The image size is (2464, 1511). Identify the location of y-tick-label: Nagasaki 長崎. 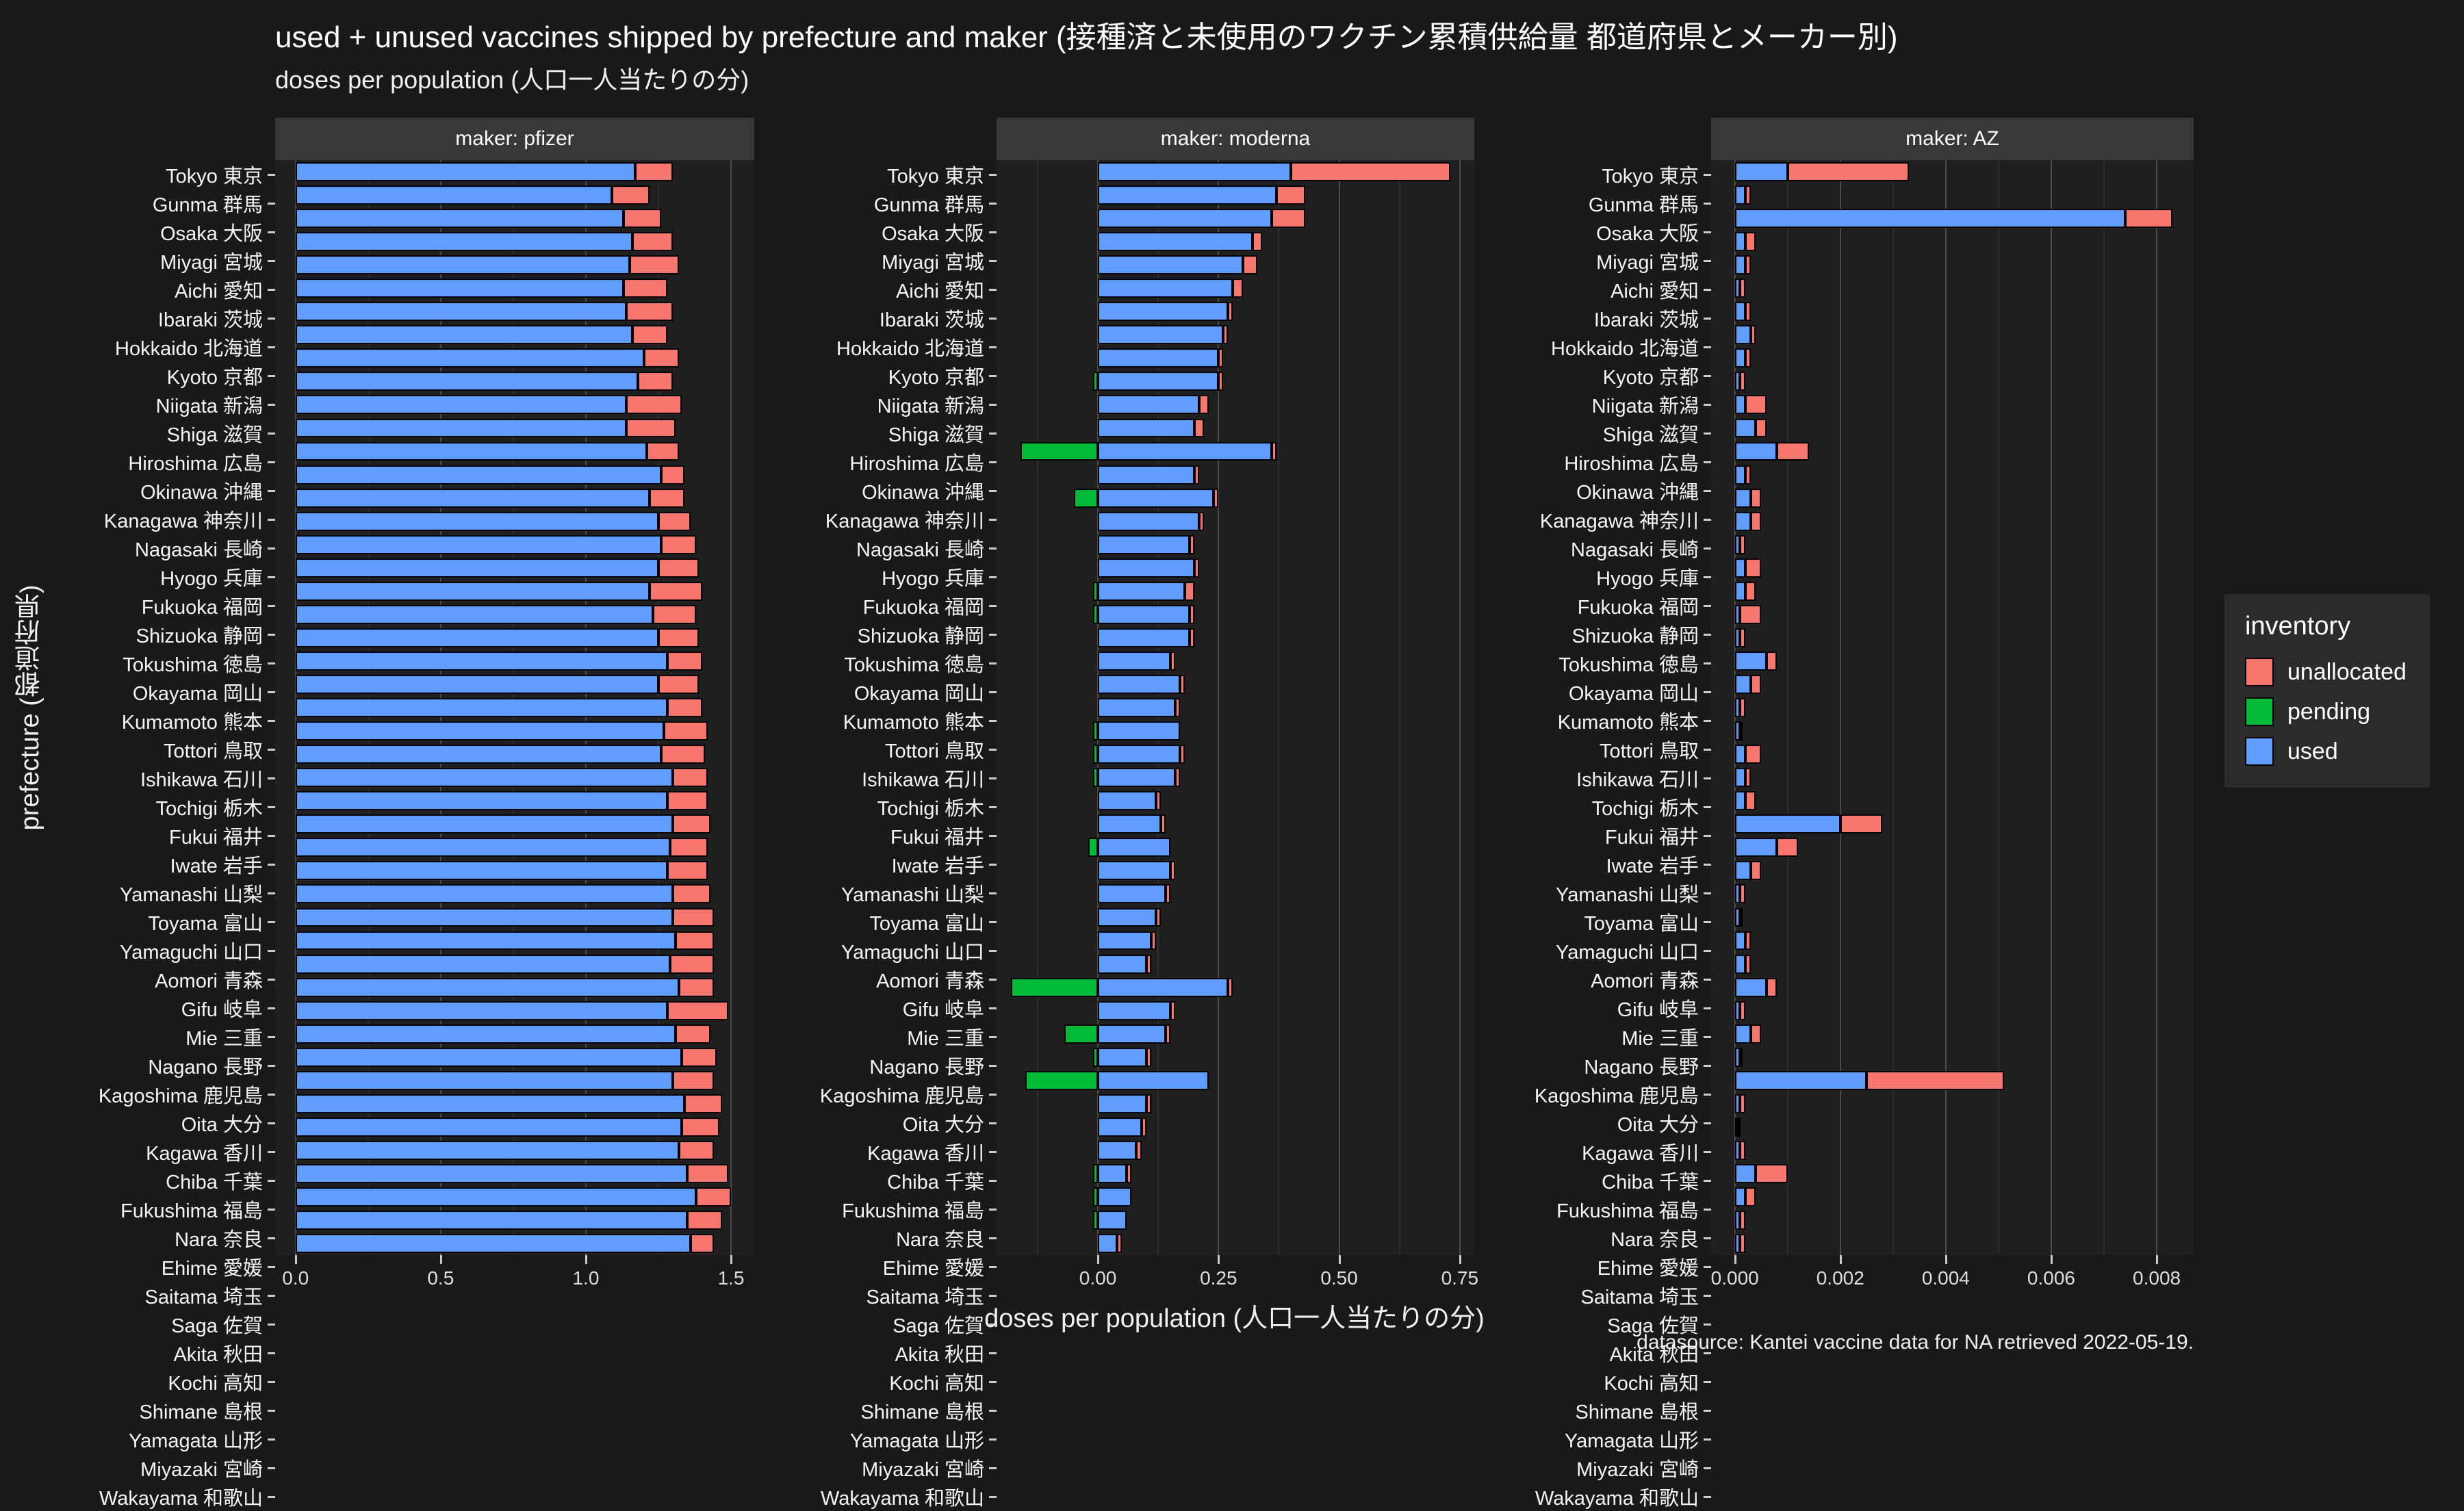
(199, 550).